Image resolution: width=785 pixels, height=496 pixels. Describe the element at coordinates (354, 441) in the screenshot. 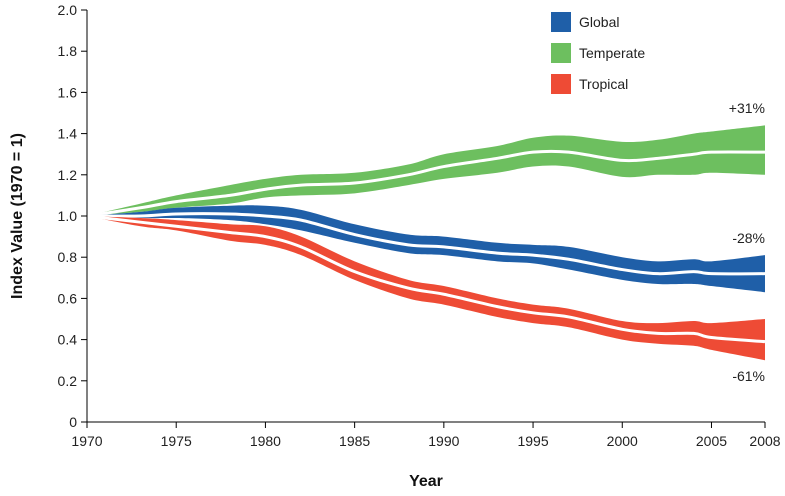

I see `x-tick-label: 1985` at that location.